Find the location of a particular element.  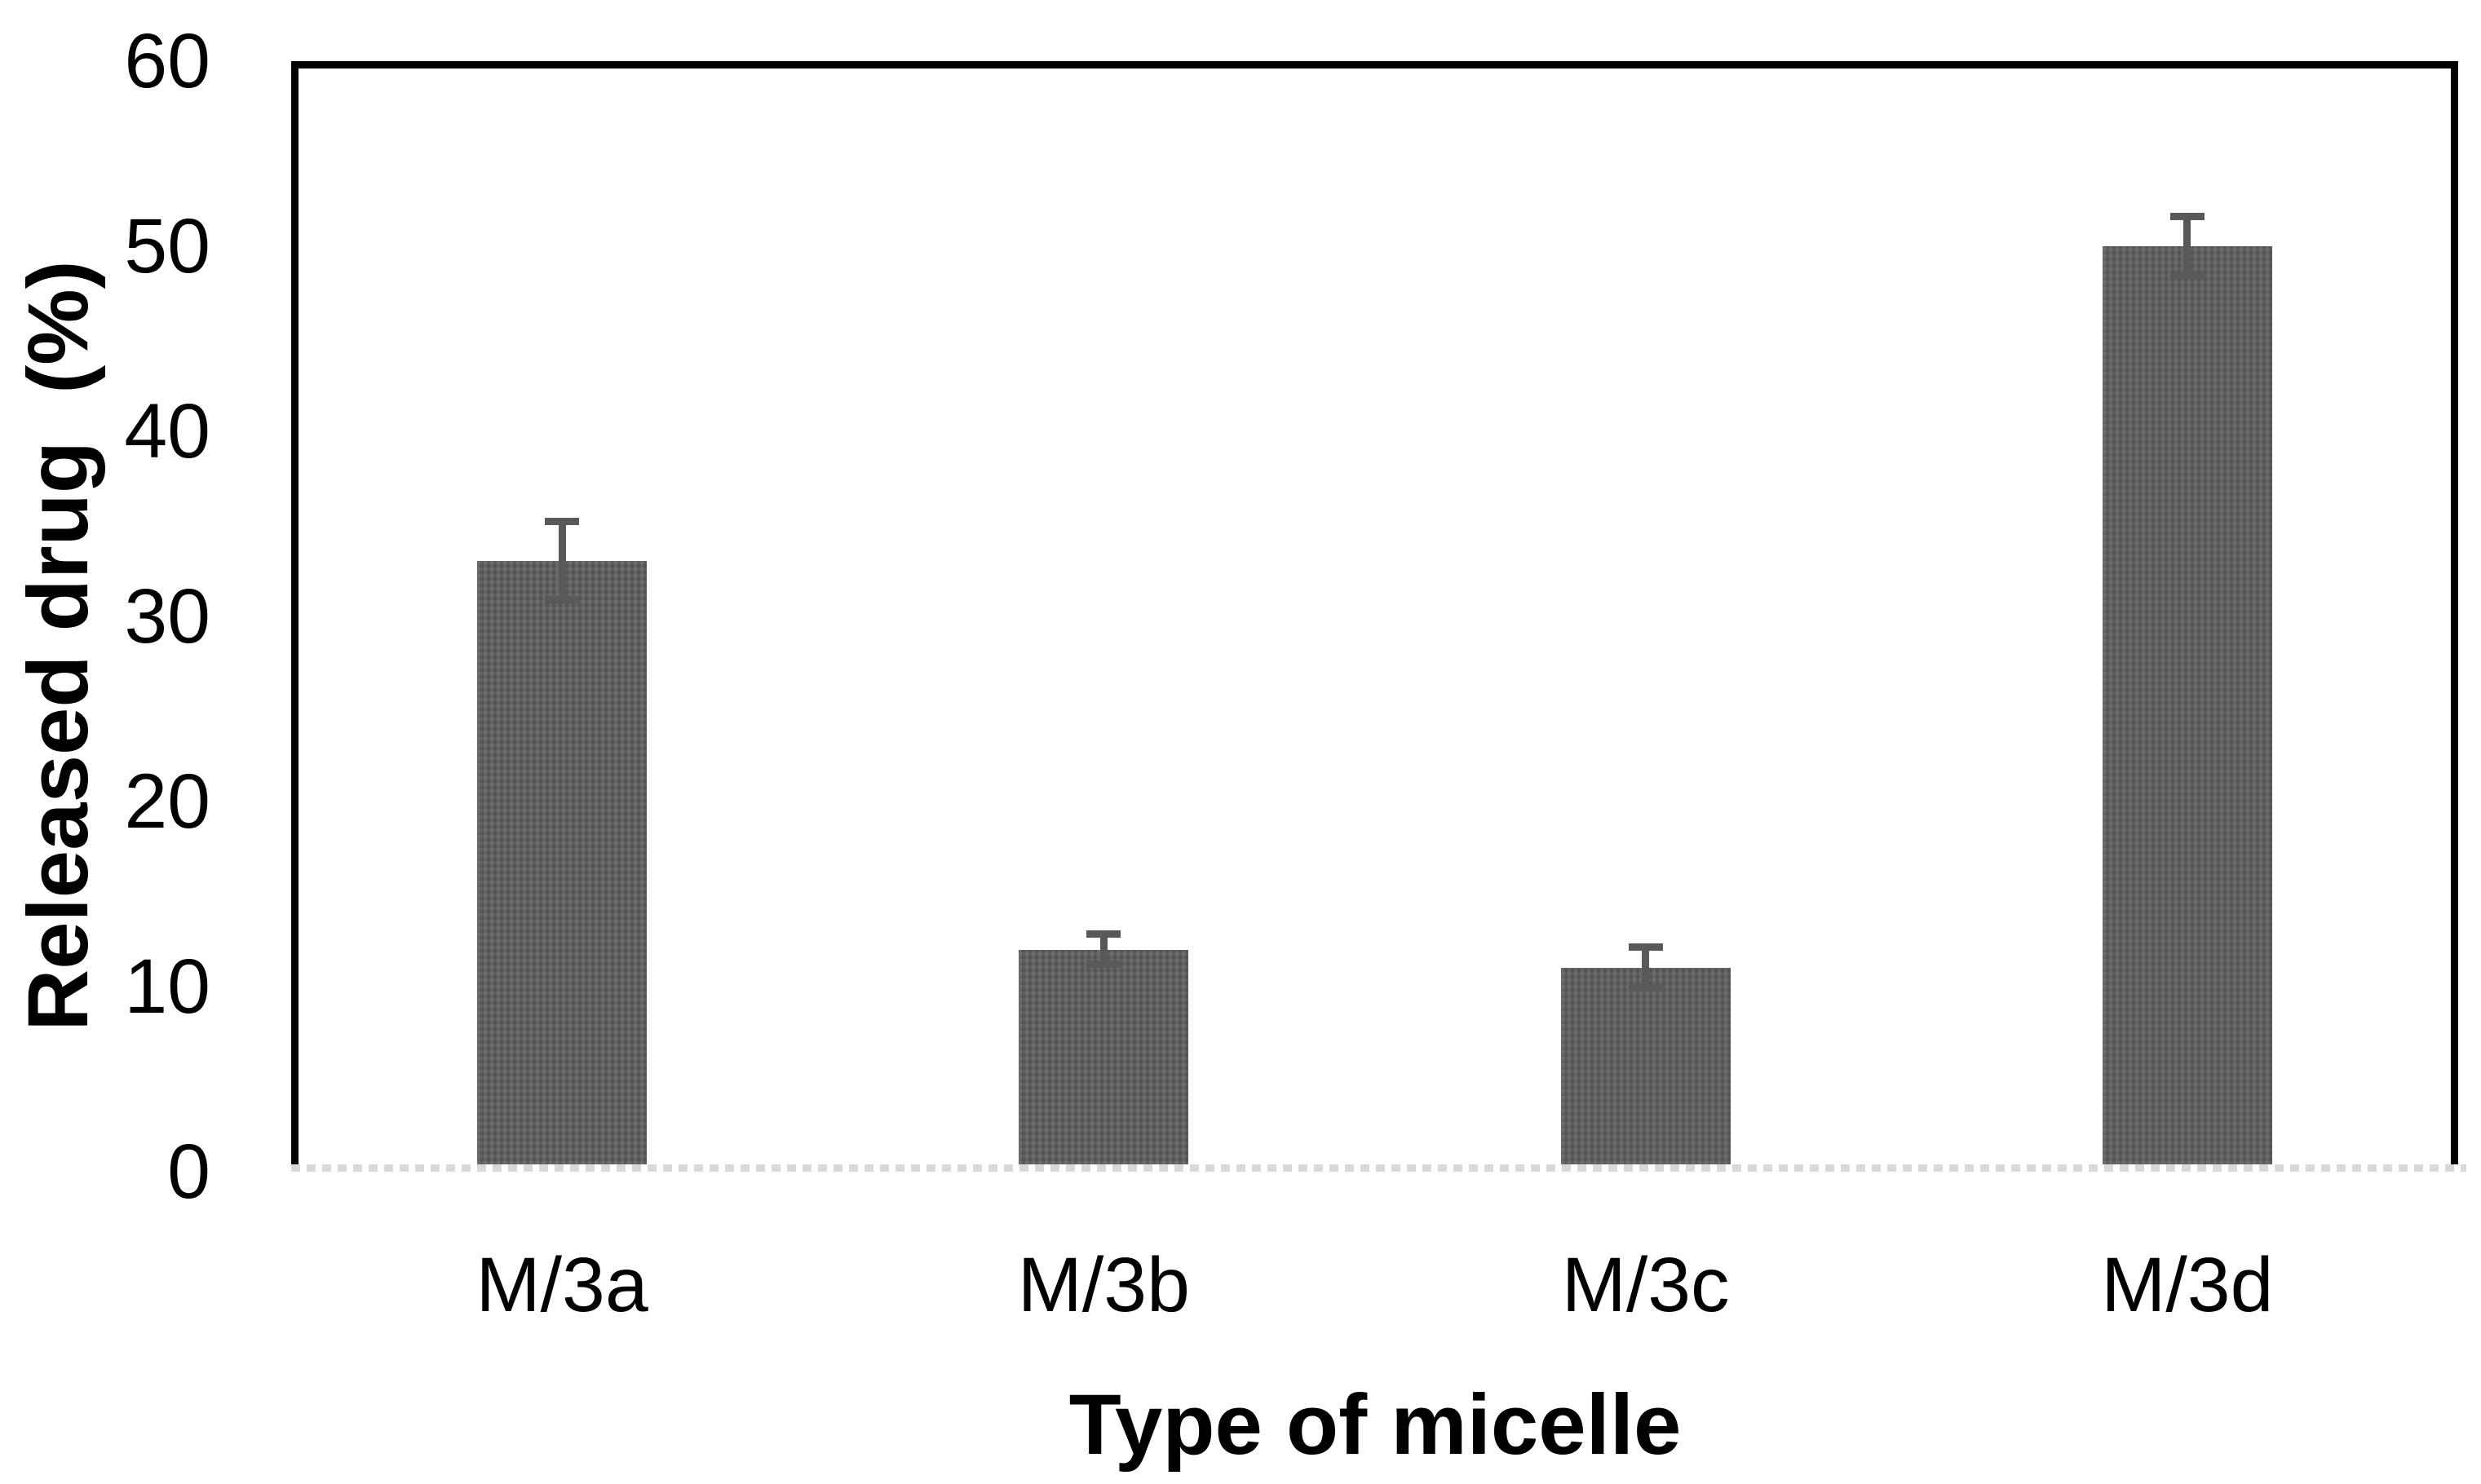

bar-M/3d is located at coordinates (2187, 705).